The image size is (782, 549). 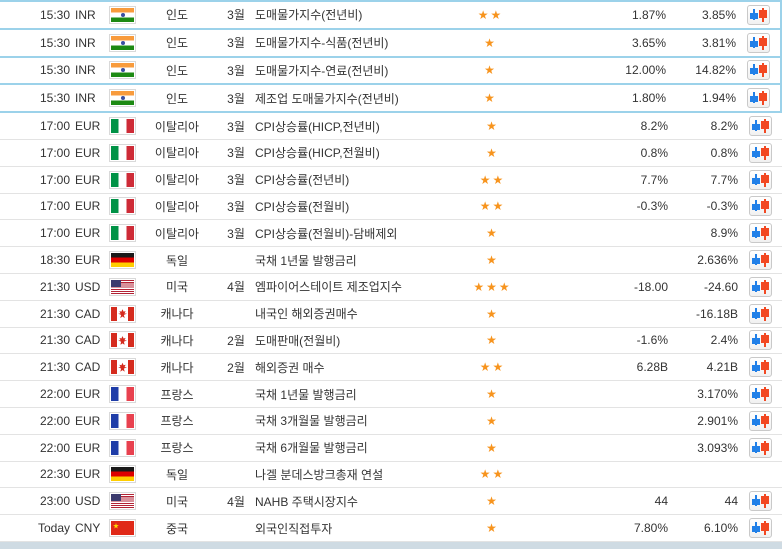 What do you see at coordinates (53, 528) in the screenshot?
I see `event-time: Today` at bounding box center [53, 528].